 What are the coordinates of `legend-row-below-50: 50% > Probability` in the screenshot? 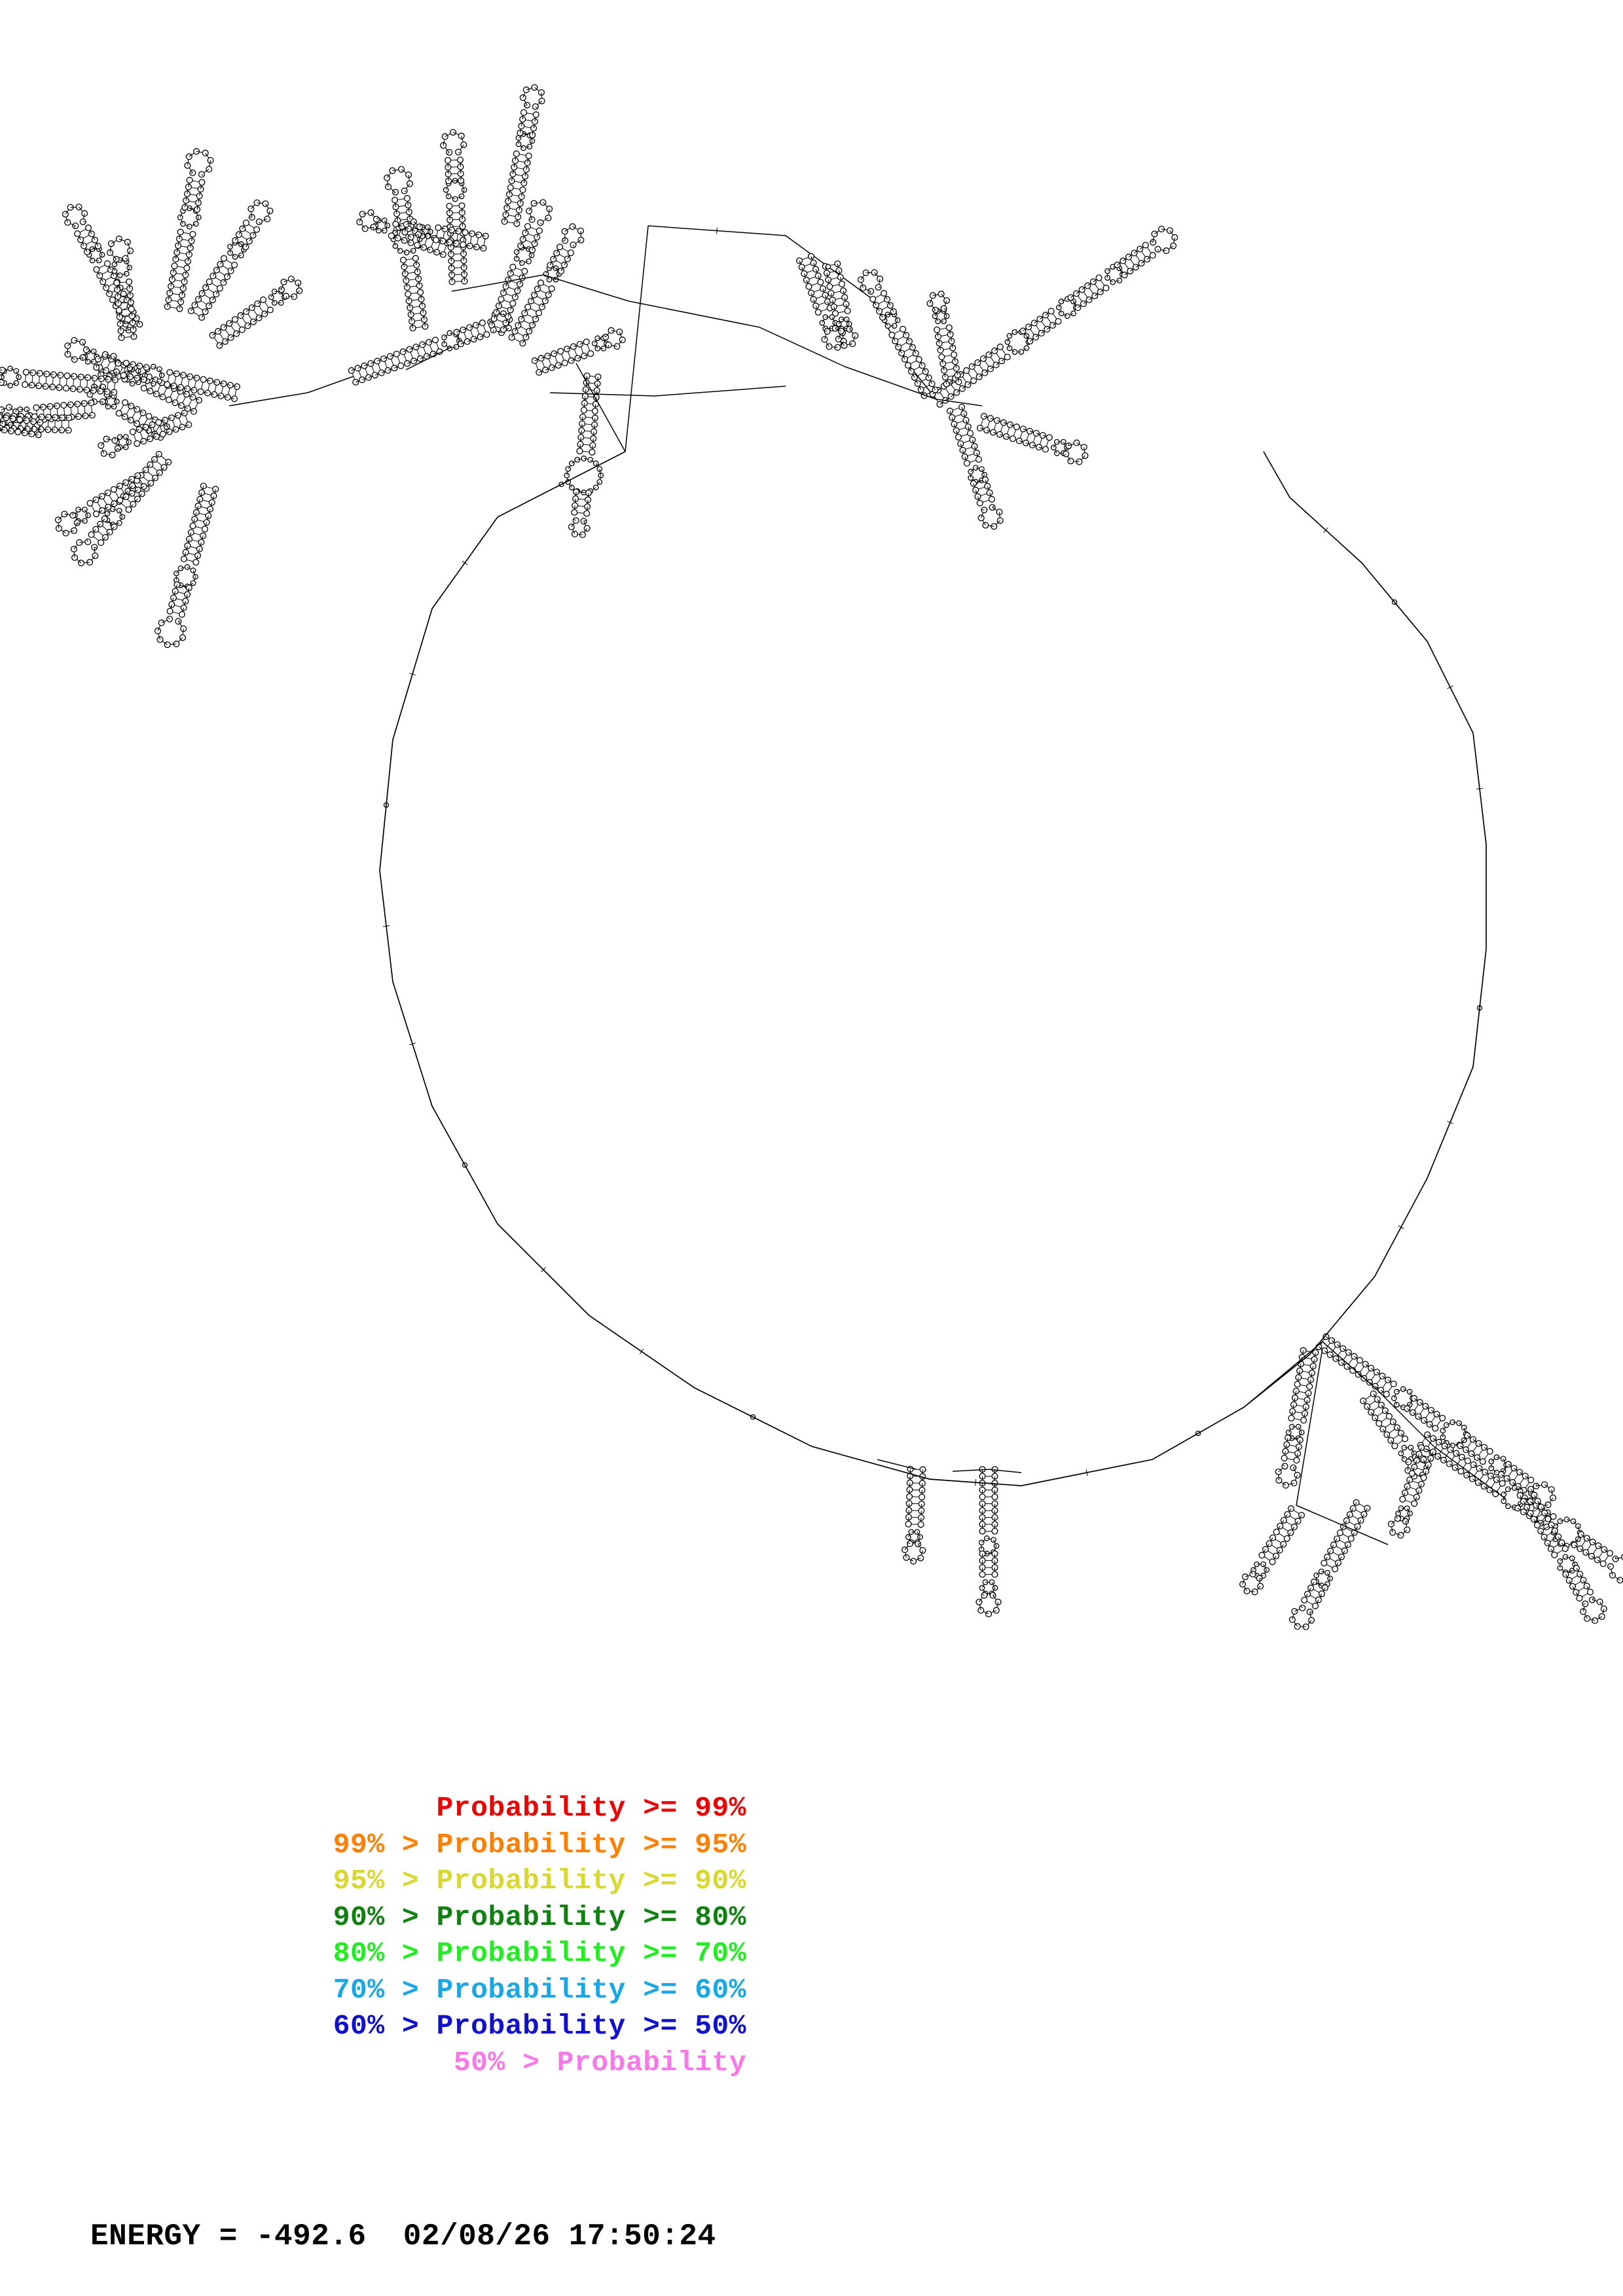 It's located at (599, 2062).